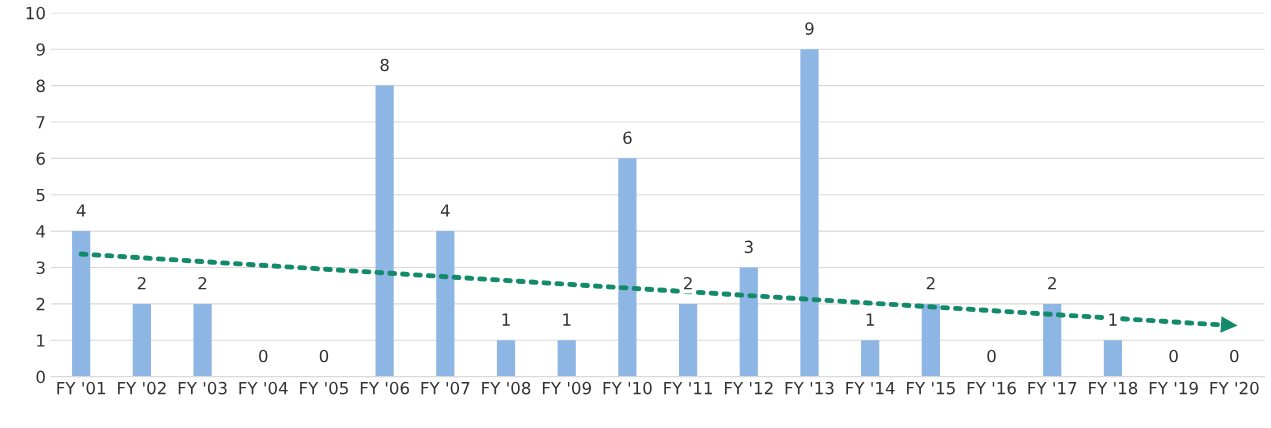  Describe the element at coordinates (688, 388) in the screenshot. I see `x-tick-label: FY '11` at that location.